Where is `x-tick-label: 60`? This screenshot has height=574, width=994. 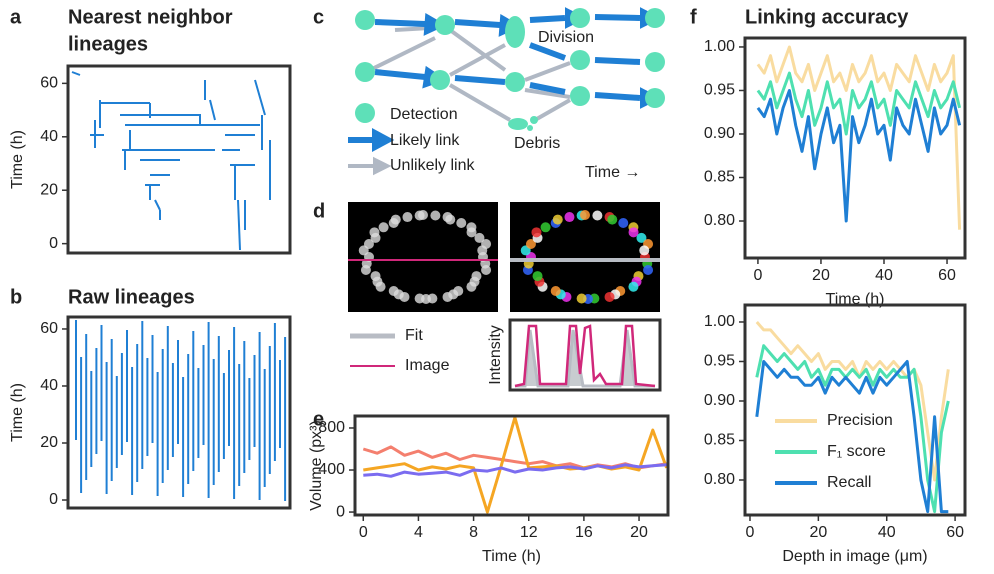
x-tick-label: 60 is located at coordinates (947, 275).